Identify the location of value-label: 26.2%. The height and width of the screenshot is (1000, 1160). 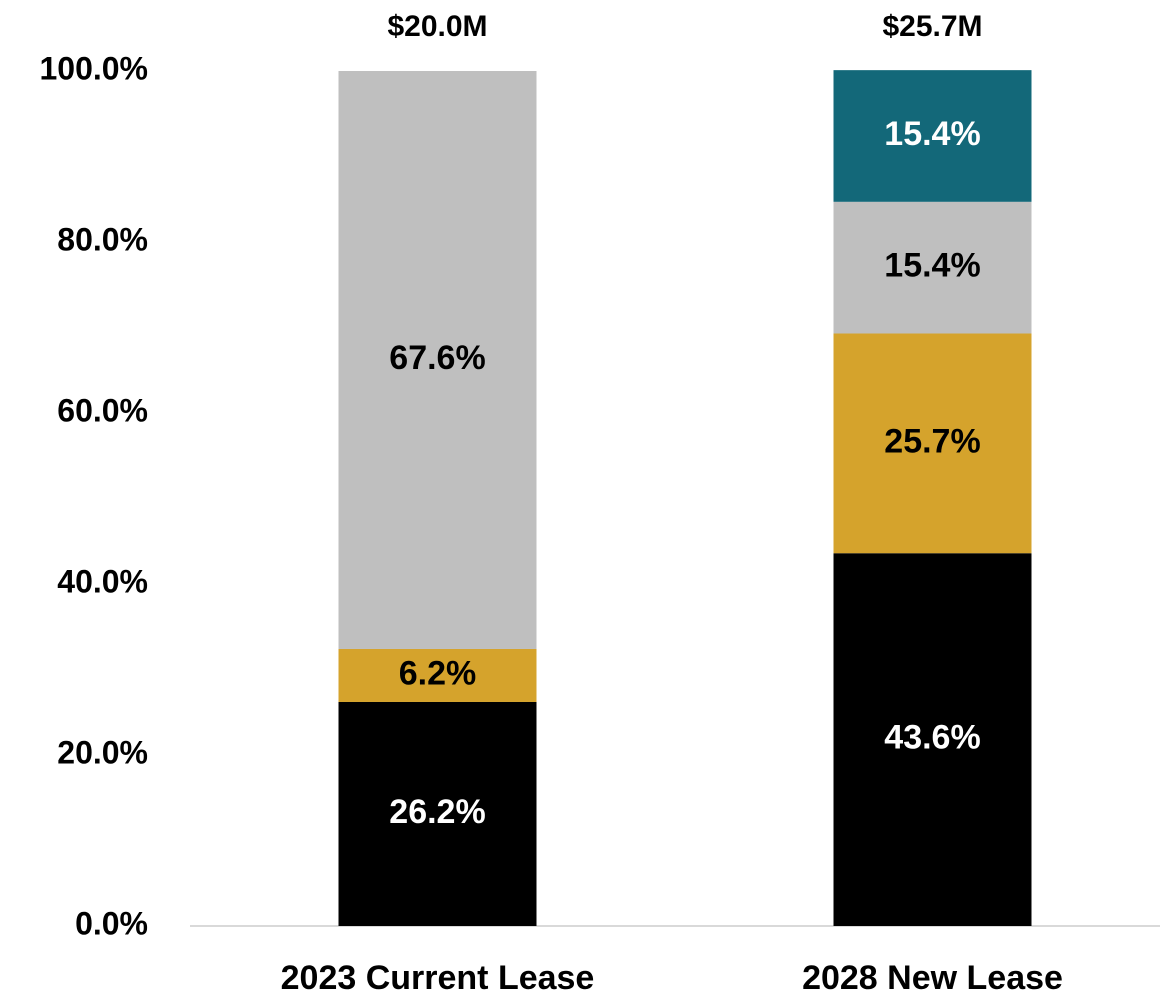
(437, 812).